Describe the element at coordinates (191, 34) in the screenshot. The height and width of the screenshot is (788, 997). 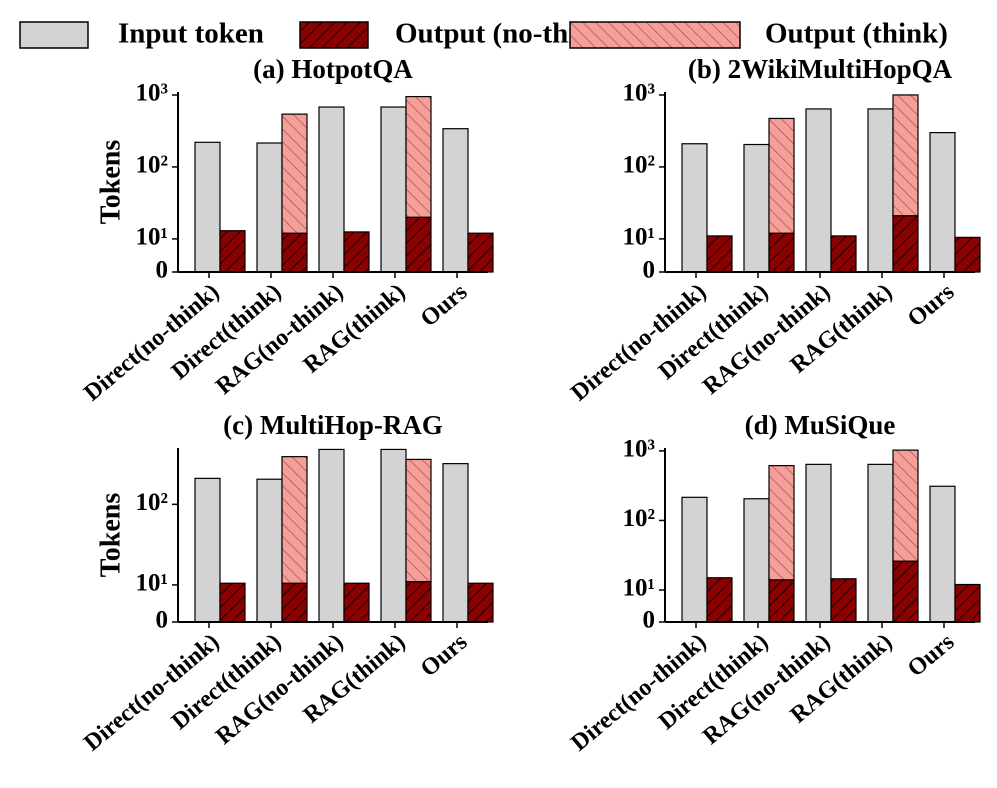
I see `legend-label: Input token` at that location.